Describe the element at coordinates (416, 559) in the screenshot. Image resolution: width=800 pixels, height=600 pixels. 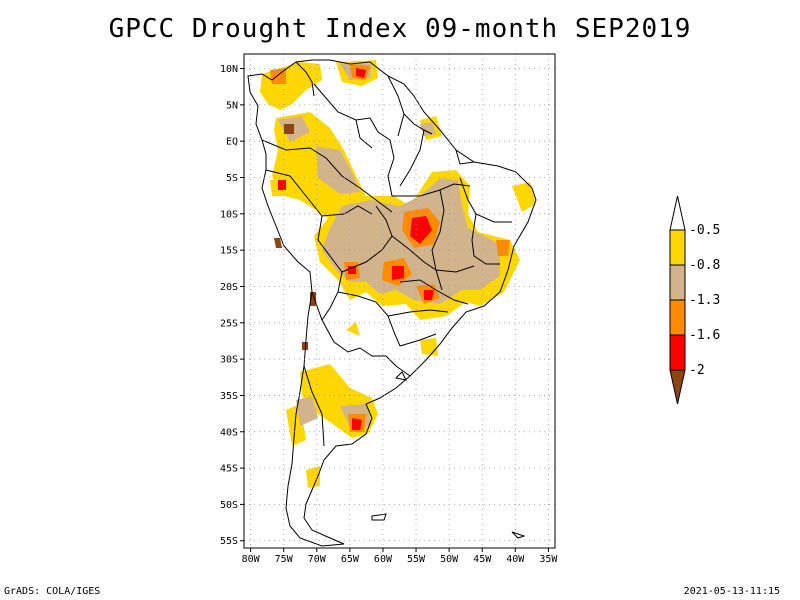
I see `lon-tick-label: 55W` at that location.